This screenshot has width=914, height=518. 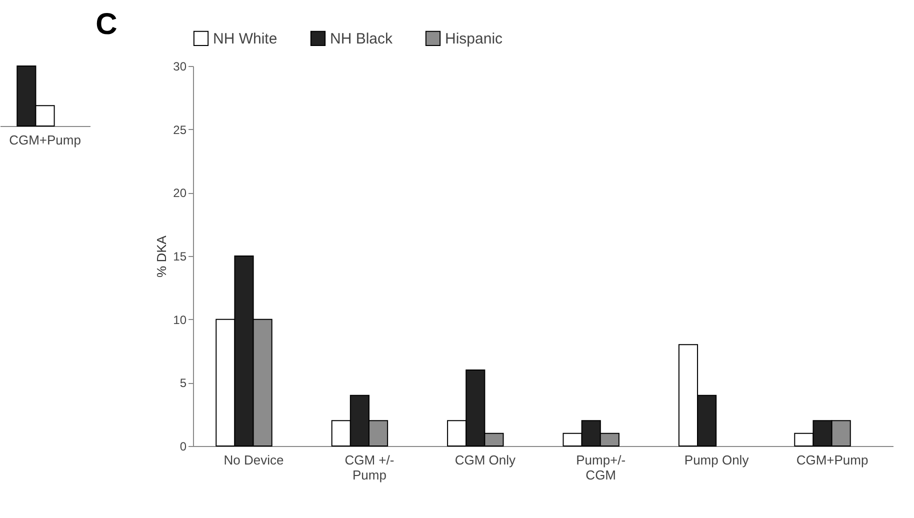 What do you see at coordinates (485, 460) in the screenshot?
I see `x-tick-label: CGM Only` at bounding box center [485, 460].